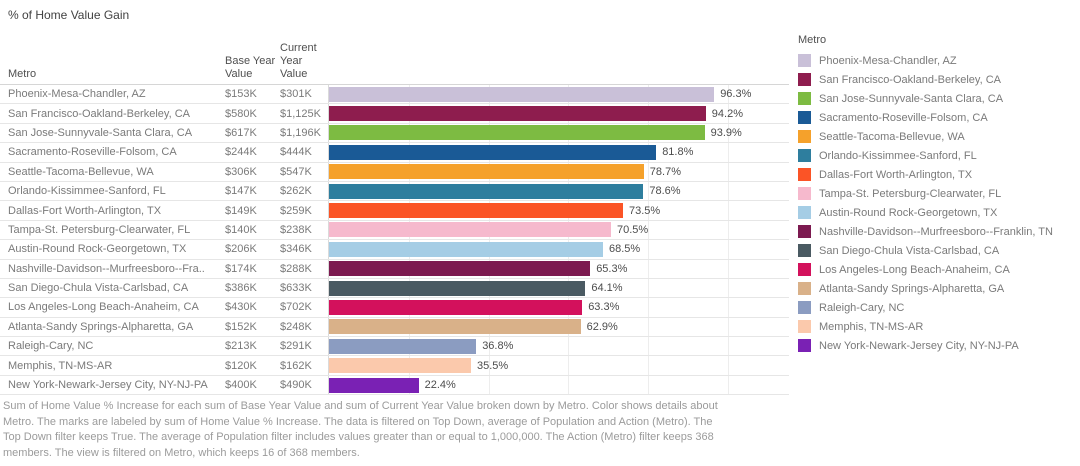  I want to click on column-header-base-year-value: Base Year Value, so click(250, 67).